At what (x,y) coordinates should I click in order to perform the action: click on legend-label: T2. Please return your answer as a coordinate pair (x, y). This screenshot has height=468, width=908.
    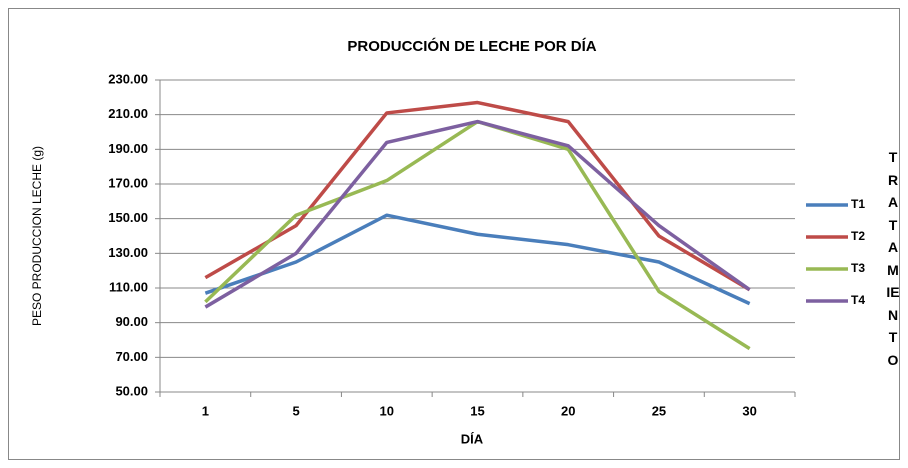
    Looking at the image, I should click on (858, 236).